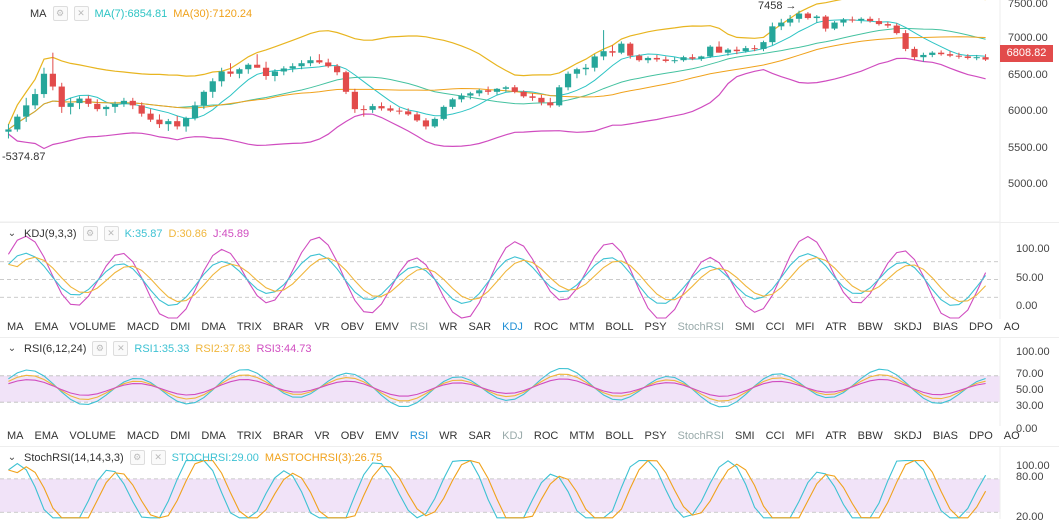  What do you see at coordinates (1030, 390) in the screenshot?
I see `rsi-axis-50: 50.00` at bounding box center [1030, 390].